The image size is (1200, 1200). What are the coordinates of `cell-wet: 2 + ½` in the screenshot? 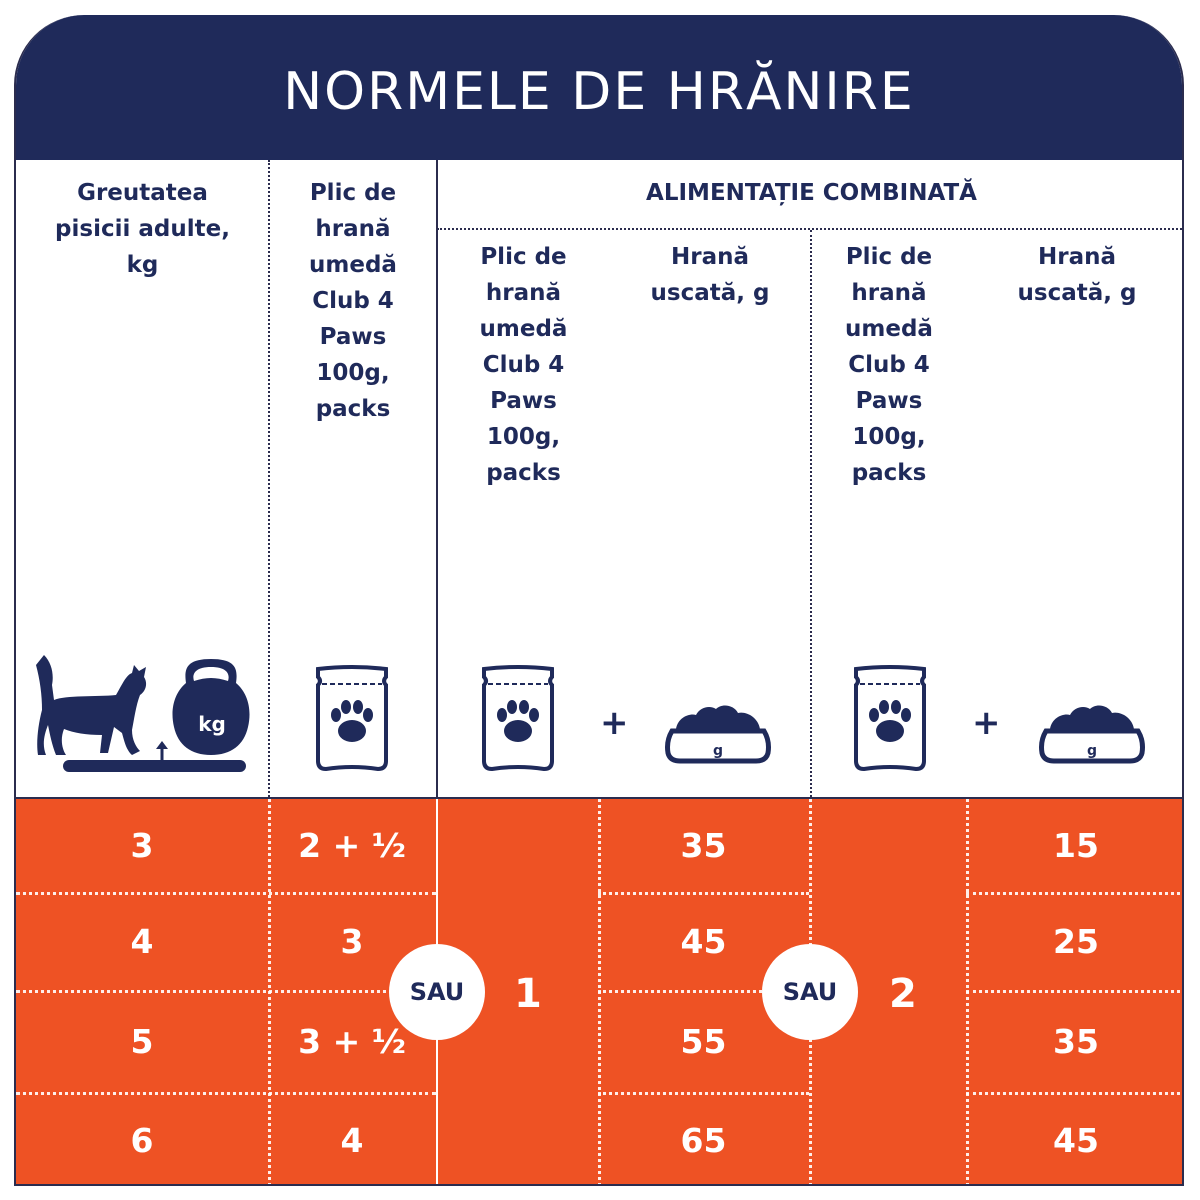 It's located at (352, 845).